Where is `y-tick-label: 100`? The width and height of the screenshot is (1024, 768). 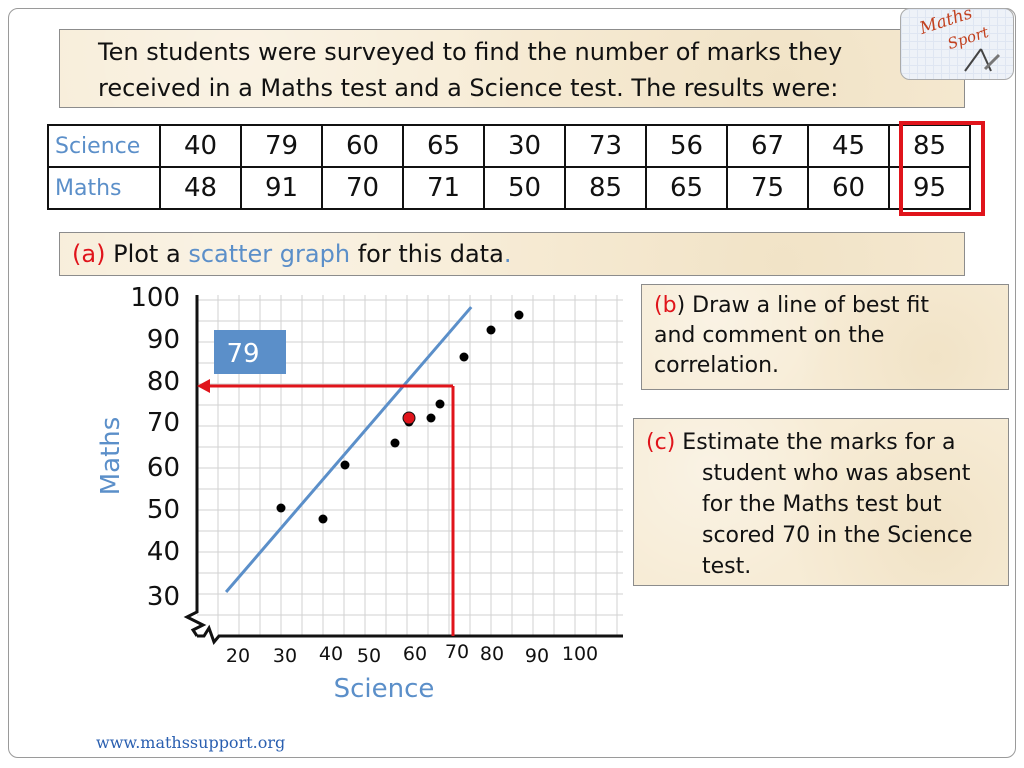
y-tick-label: 100 is located at coordinates (155, 298).